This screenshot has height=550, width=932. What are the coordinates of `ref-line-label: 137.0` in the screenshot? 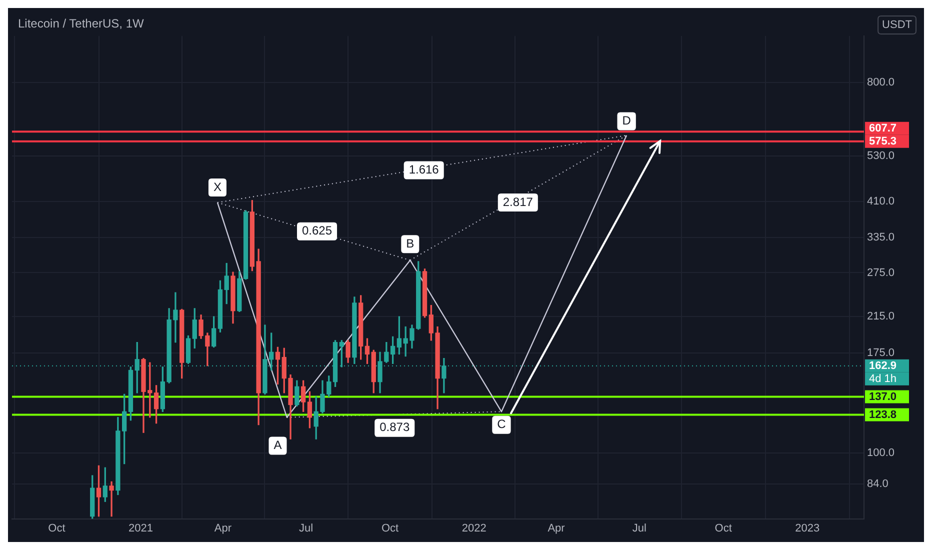 It's located at (883, 396).